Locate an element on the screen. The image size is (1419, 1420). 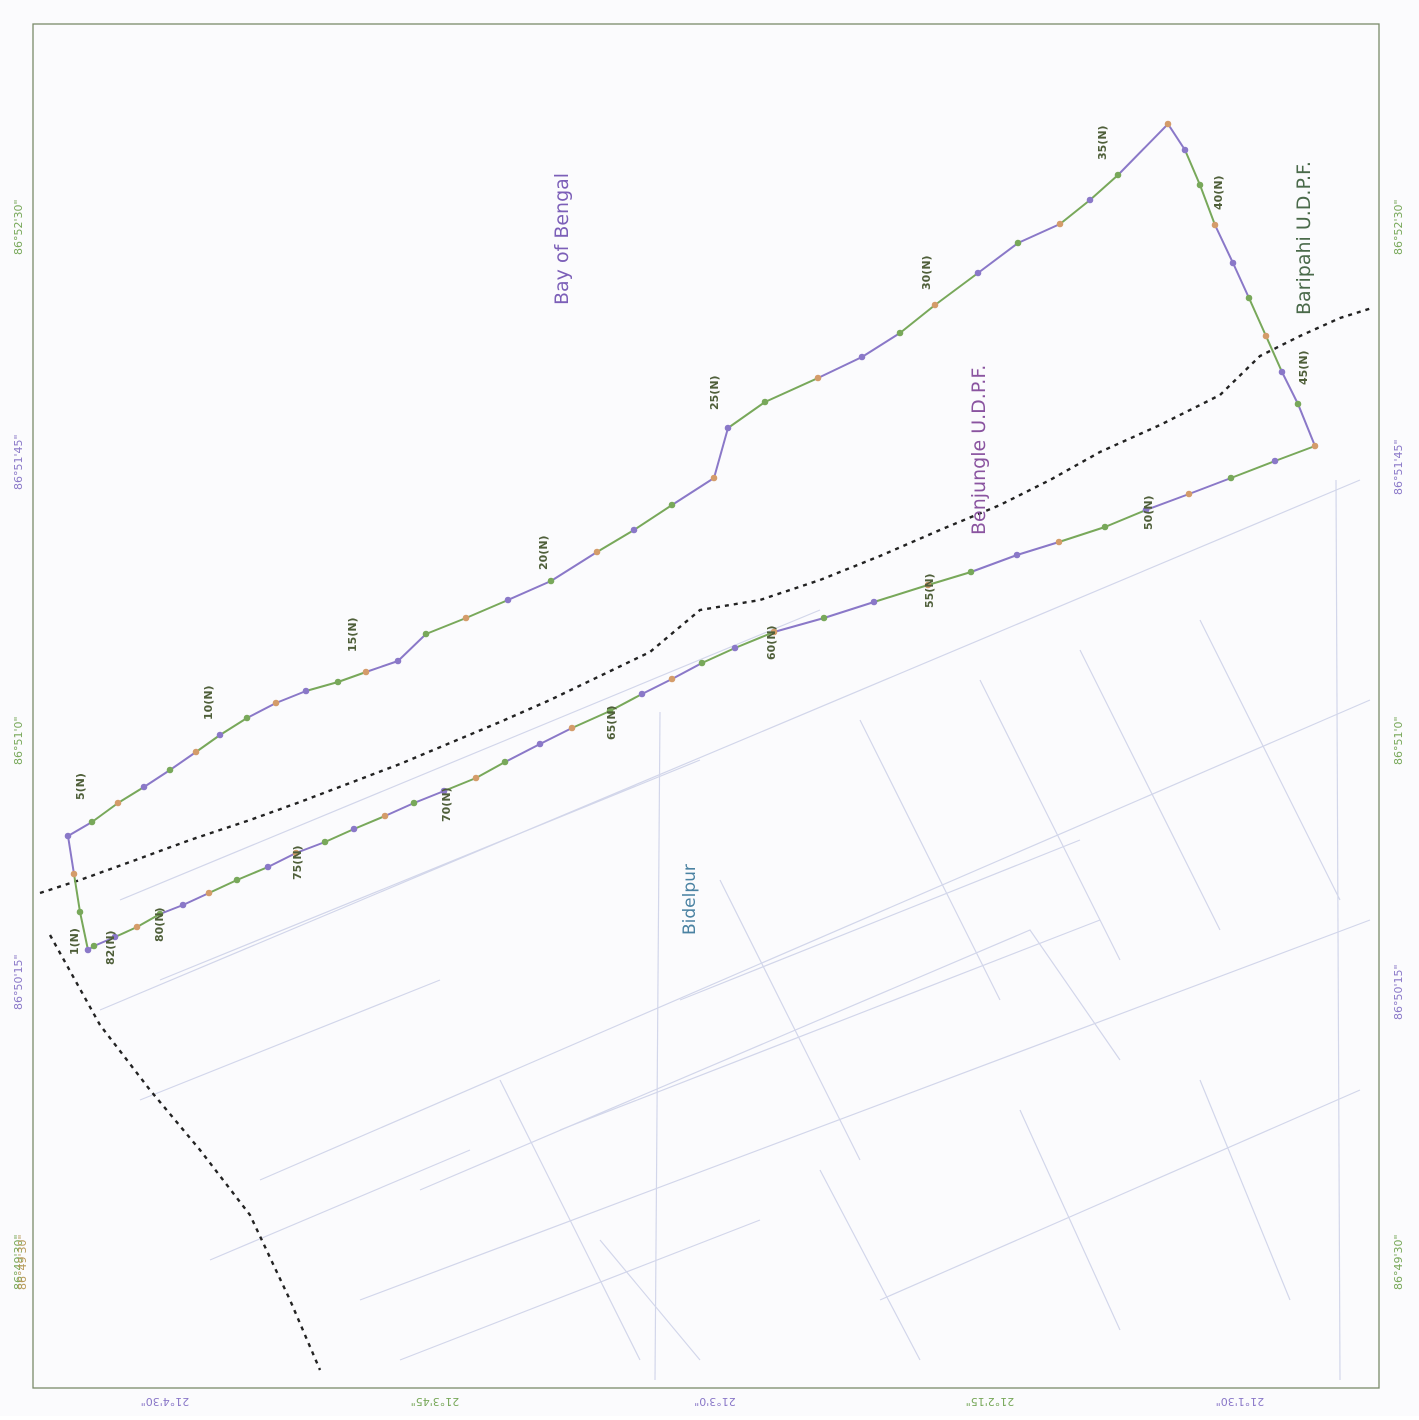
region-label-bidelpur: Bidelpur is located at coordinates (690, 899).